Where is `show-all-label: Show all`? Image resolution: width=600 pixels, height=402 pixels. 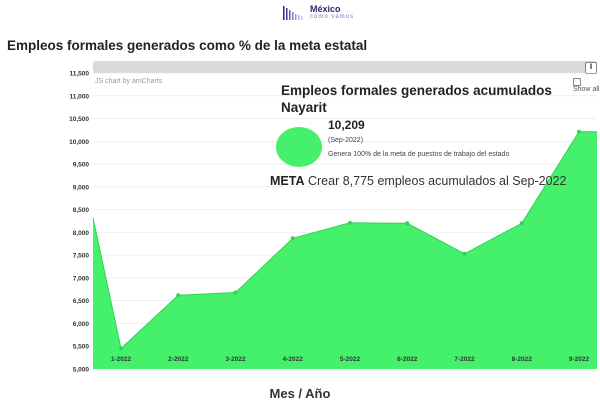 show-all-label: Show all is located at coordinates (586, 89).